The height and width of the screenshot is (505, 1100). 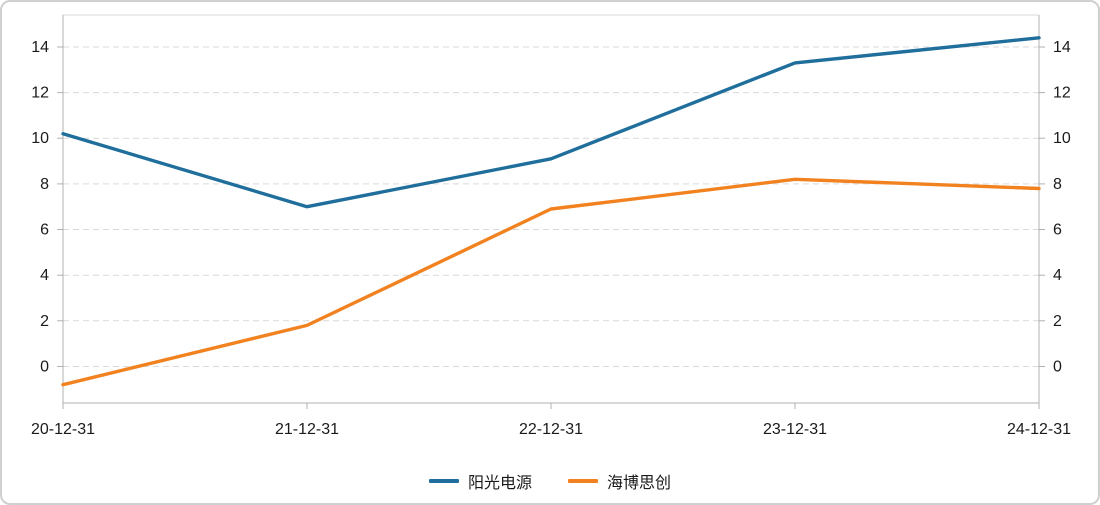 What do you see at coordinates (551, 429) in the screenshot?
I see `x-axis-label: 22-12-31` at bounding box center [551, 429].